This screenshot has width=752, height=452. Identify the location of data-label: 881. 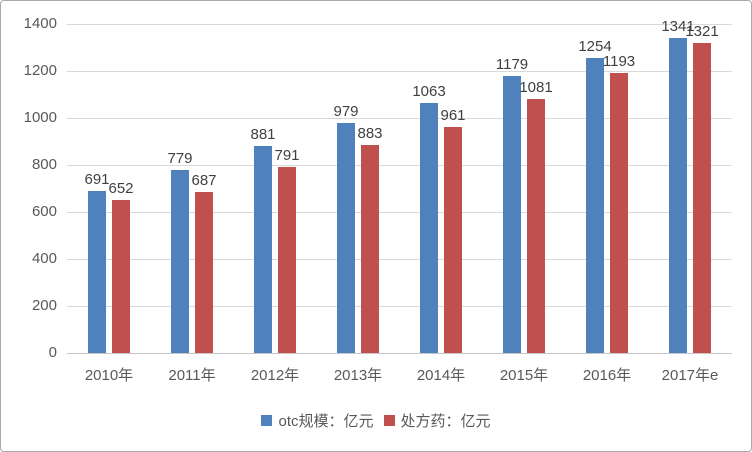
(263, 134).